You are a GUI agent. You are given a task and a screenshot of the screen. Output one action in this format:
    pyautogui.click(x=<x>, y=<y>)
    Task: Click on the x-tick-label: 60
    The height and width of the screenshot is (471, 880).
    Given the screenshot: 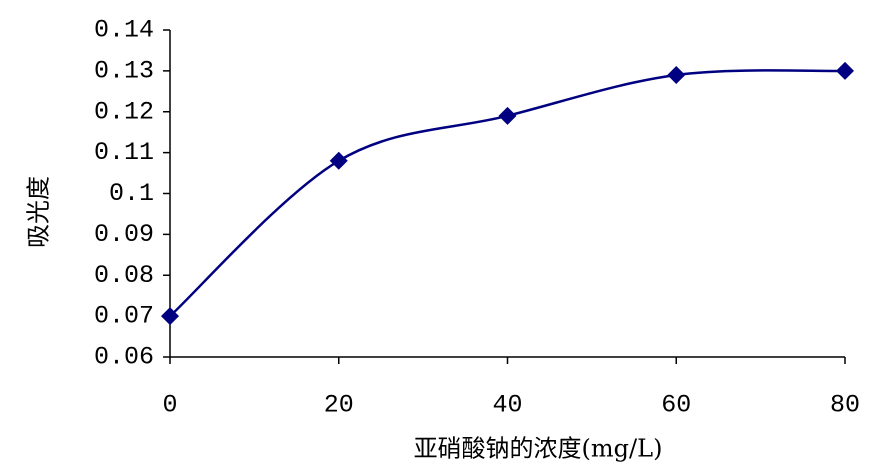 What is the action you would take?
    pyautogui.click(x=676, y=405)
    